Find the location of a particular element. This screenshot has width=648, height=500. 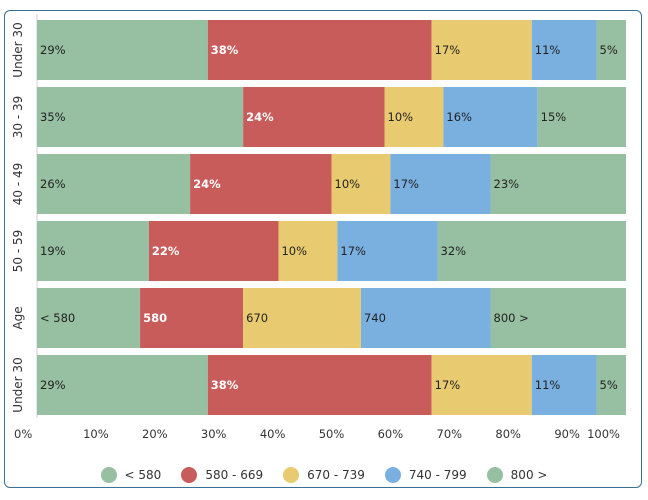

legend-label: 740 - 799 is located at coordinates (437, 475).